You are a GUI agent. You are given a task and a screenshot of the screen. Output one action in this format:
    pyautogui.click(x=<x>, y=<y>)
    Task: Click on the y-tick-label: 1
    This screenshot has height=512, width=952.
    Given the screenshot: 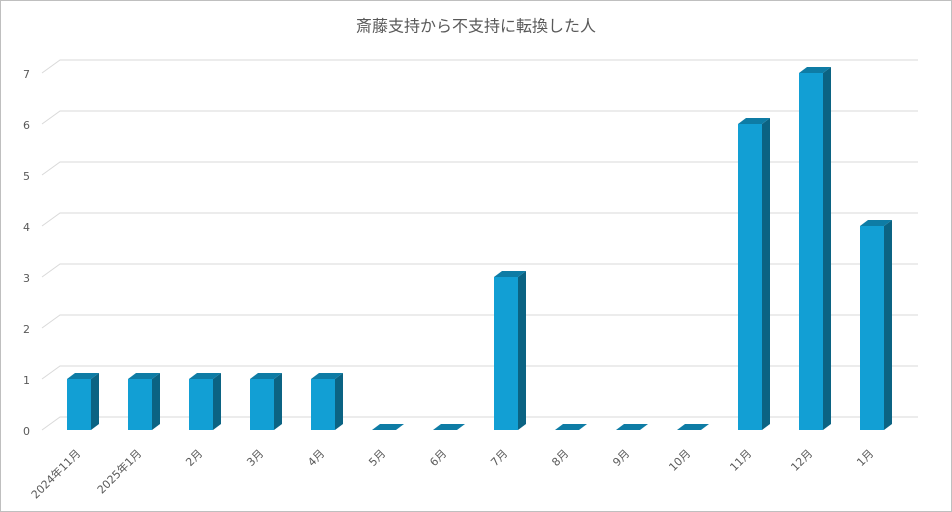 What is the action you would take?
    pyautogui.click(x=26, y=380)
    